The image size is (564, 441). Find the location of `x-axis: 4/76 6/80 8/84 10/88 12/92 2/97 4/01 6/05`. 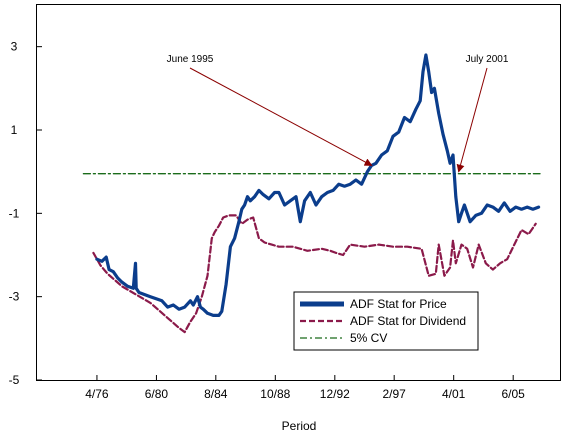

x-axis: 4/76 6/80 8/84 10/88 12/92 2/97 4/01 6/05 is located at coordinates (305, 388).